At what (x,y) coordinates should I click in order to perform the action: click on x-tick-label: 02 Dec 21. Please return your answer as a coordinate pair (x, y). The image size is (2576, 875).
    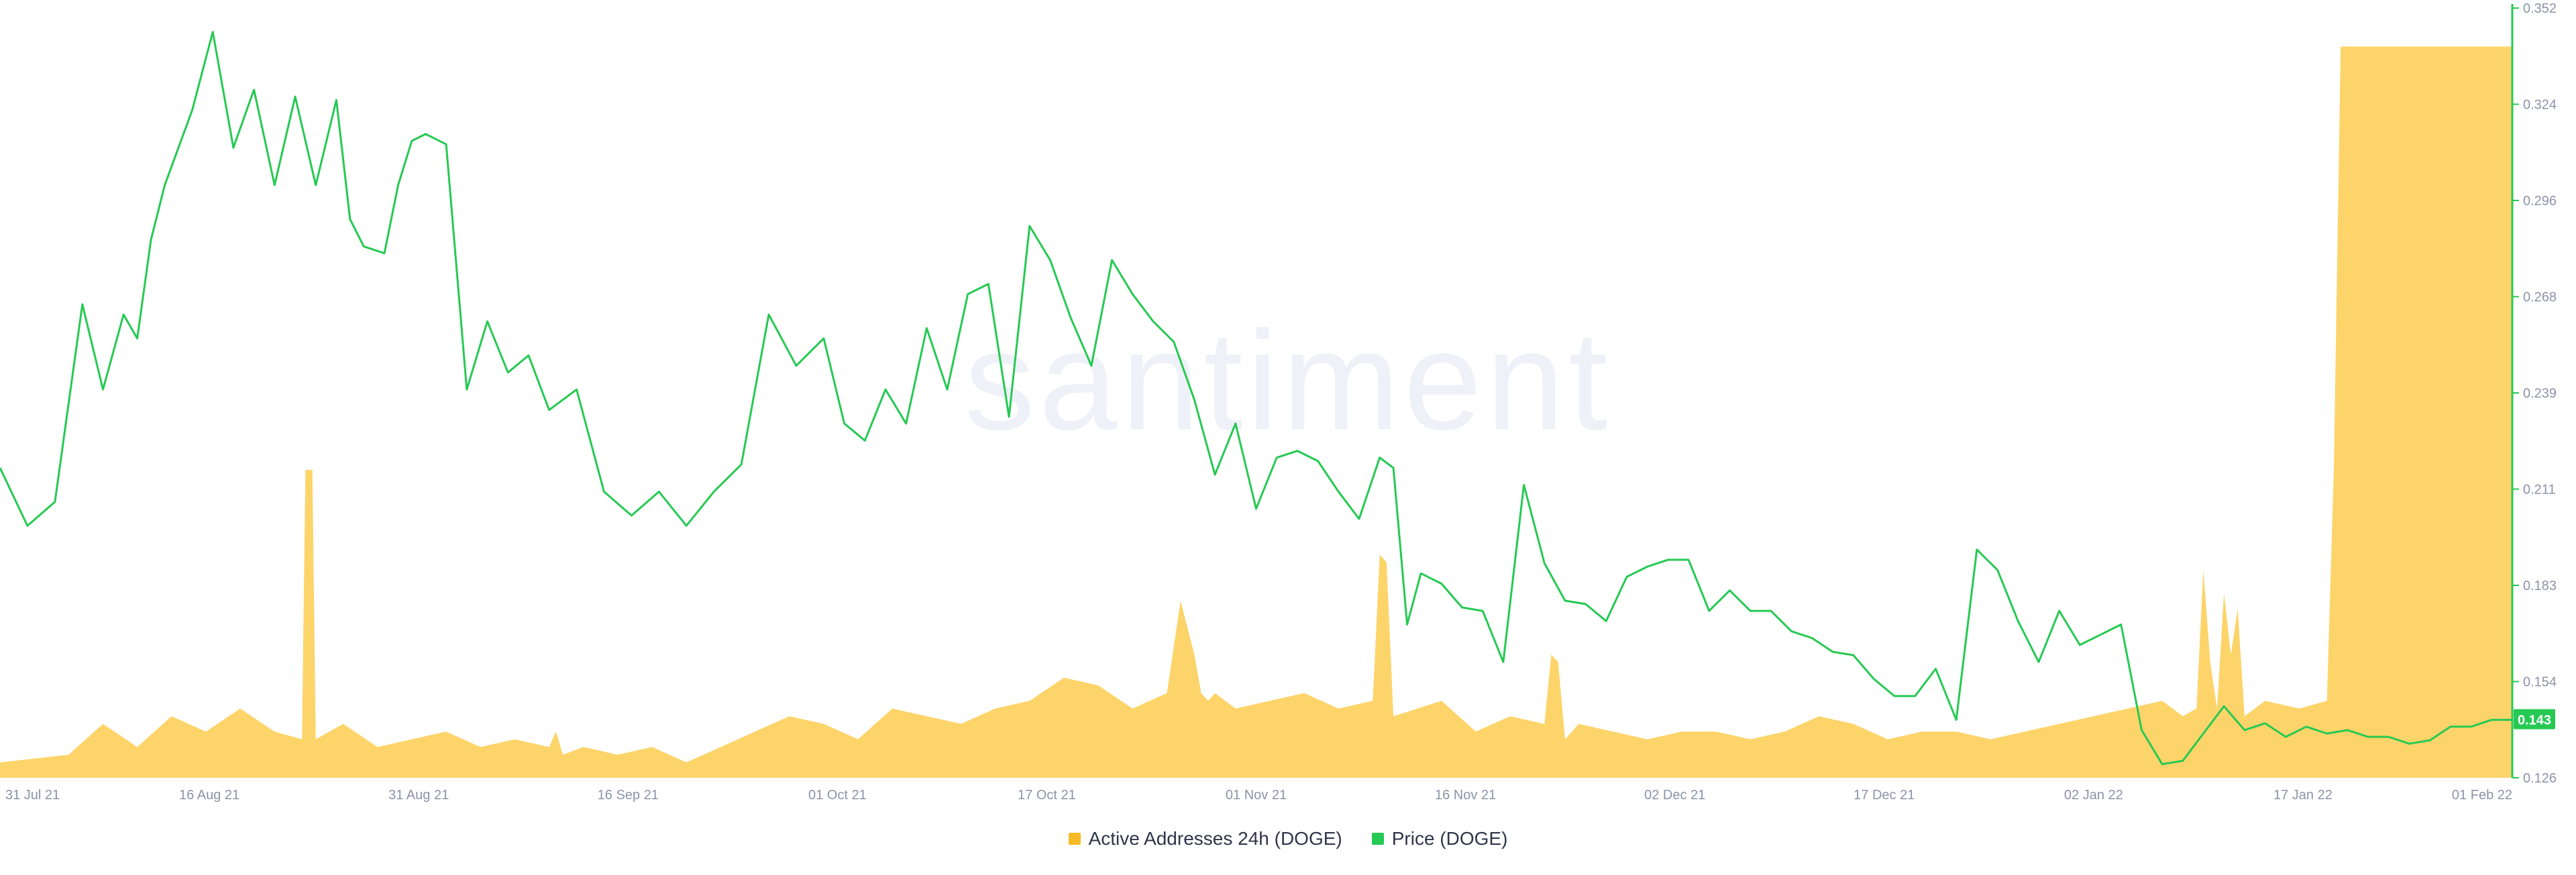
    Looking at the image, I should click on (1674, 795).